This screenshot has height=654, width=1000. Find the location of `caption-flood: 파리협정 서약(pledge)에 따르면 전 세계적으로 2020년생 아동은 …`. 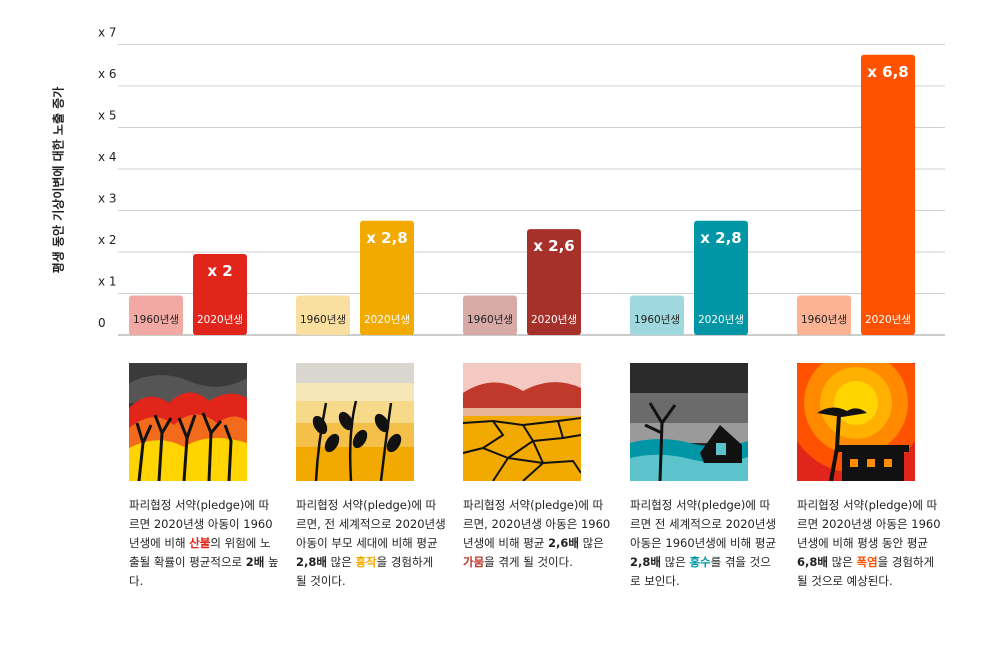

caption-flood: 파리협정 서약(pledge)에 따르면 전 세계적으로 2020년생 아동은 … is located at coordinates (705, 543).